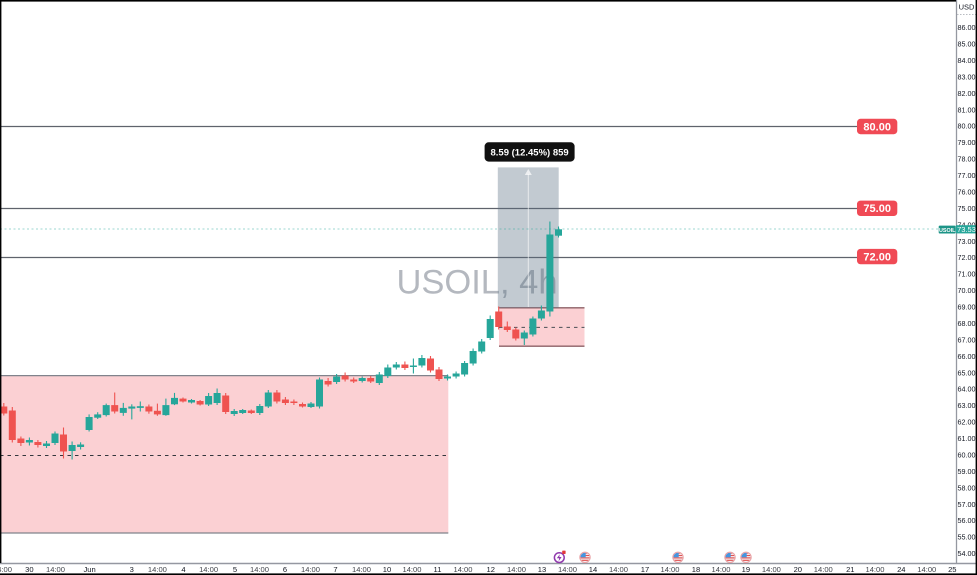 The width and height of the screenshot is (977, 575). Describe the element at coordinates (967, 76) in the screenshot. I see `svg-text: 83.00` at that location.